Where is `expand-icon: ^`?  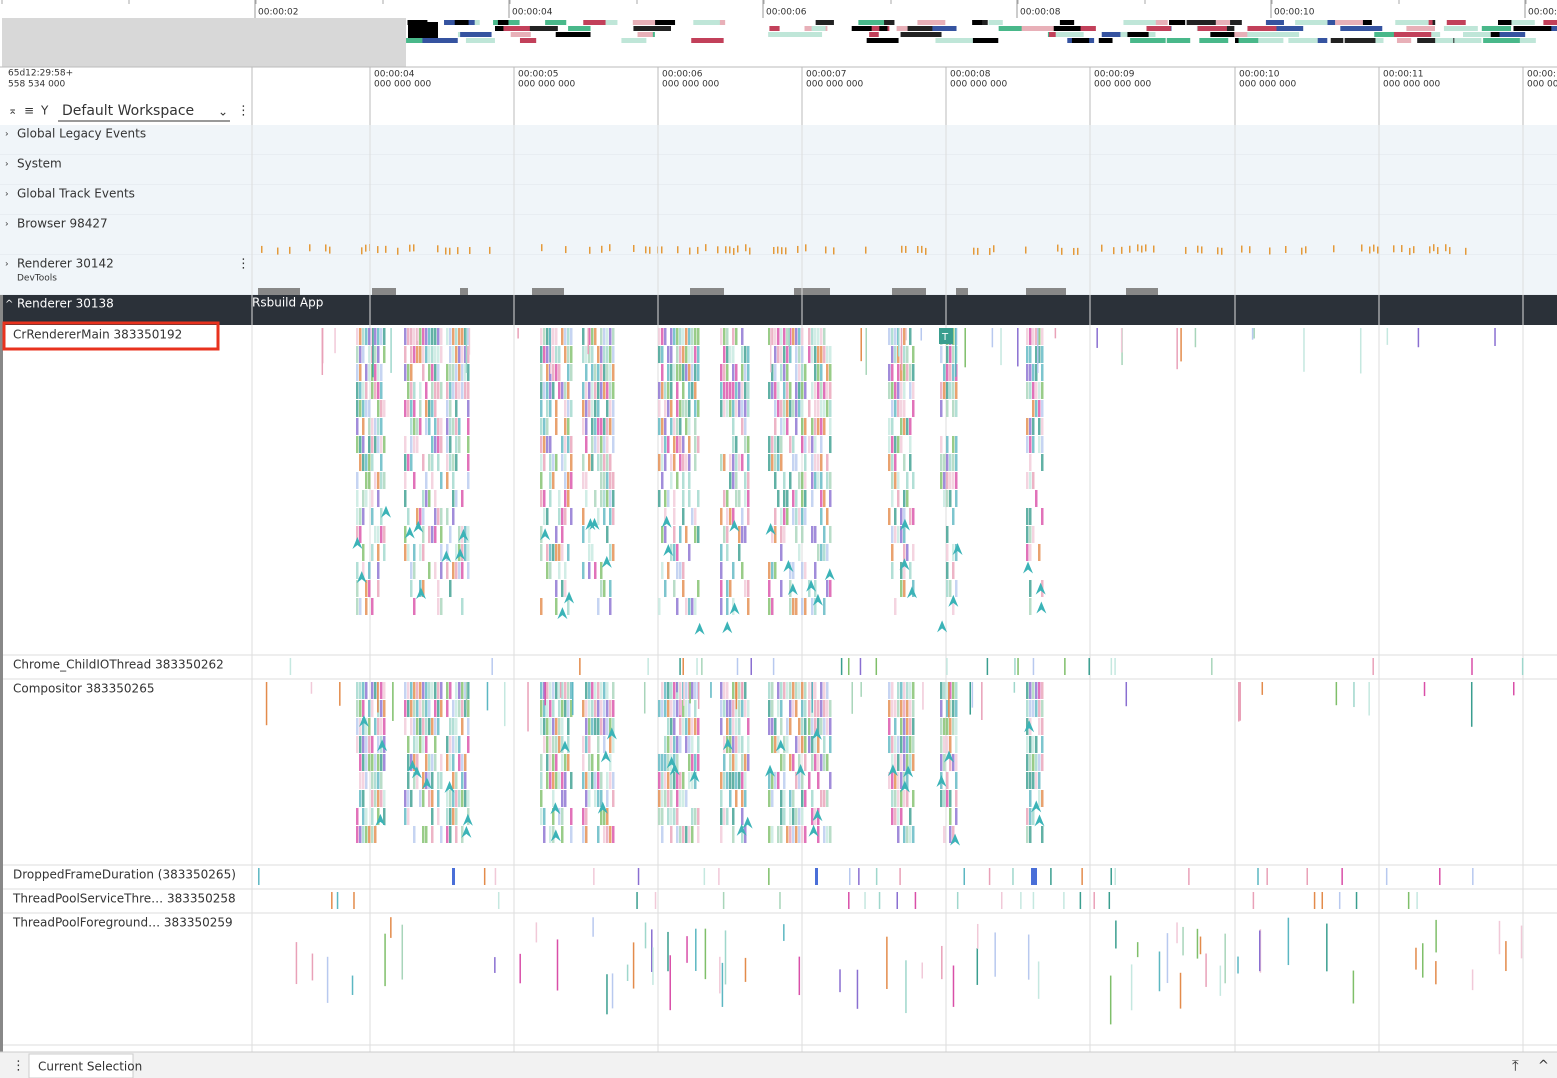 expand-icon: ^ is located at coordinates (1543, 1066).